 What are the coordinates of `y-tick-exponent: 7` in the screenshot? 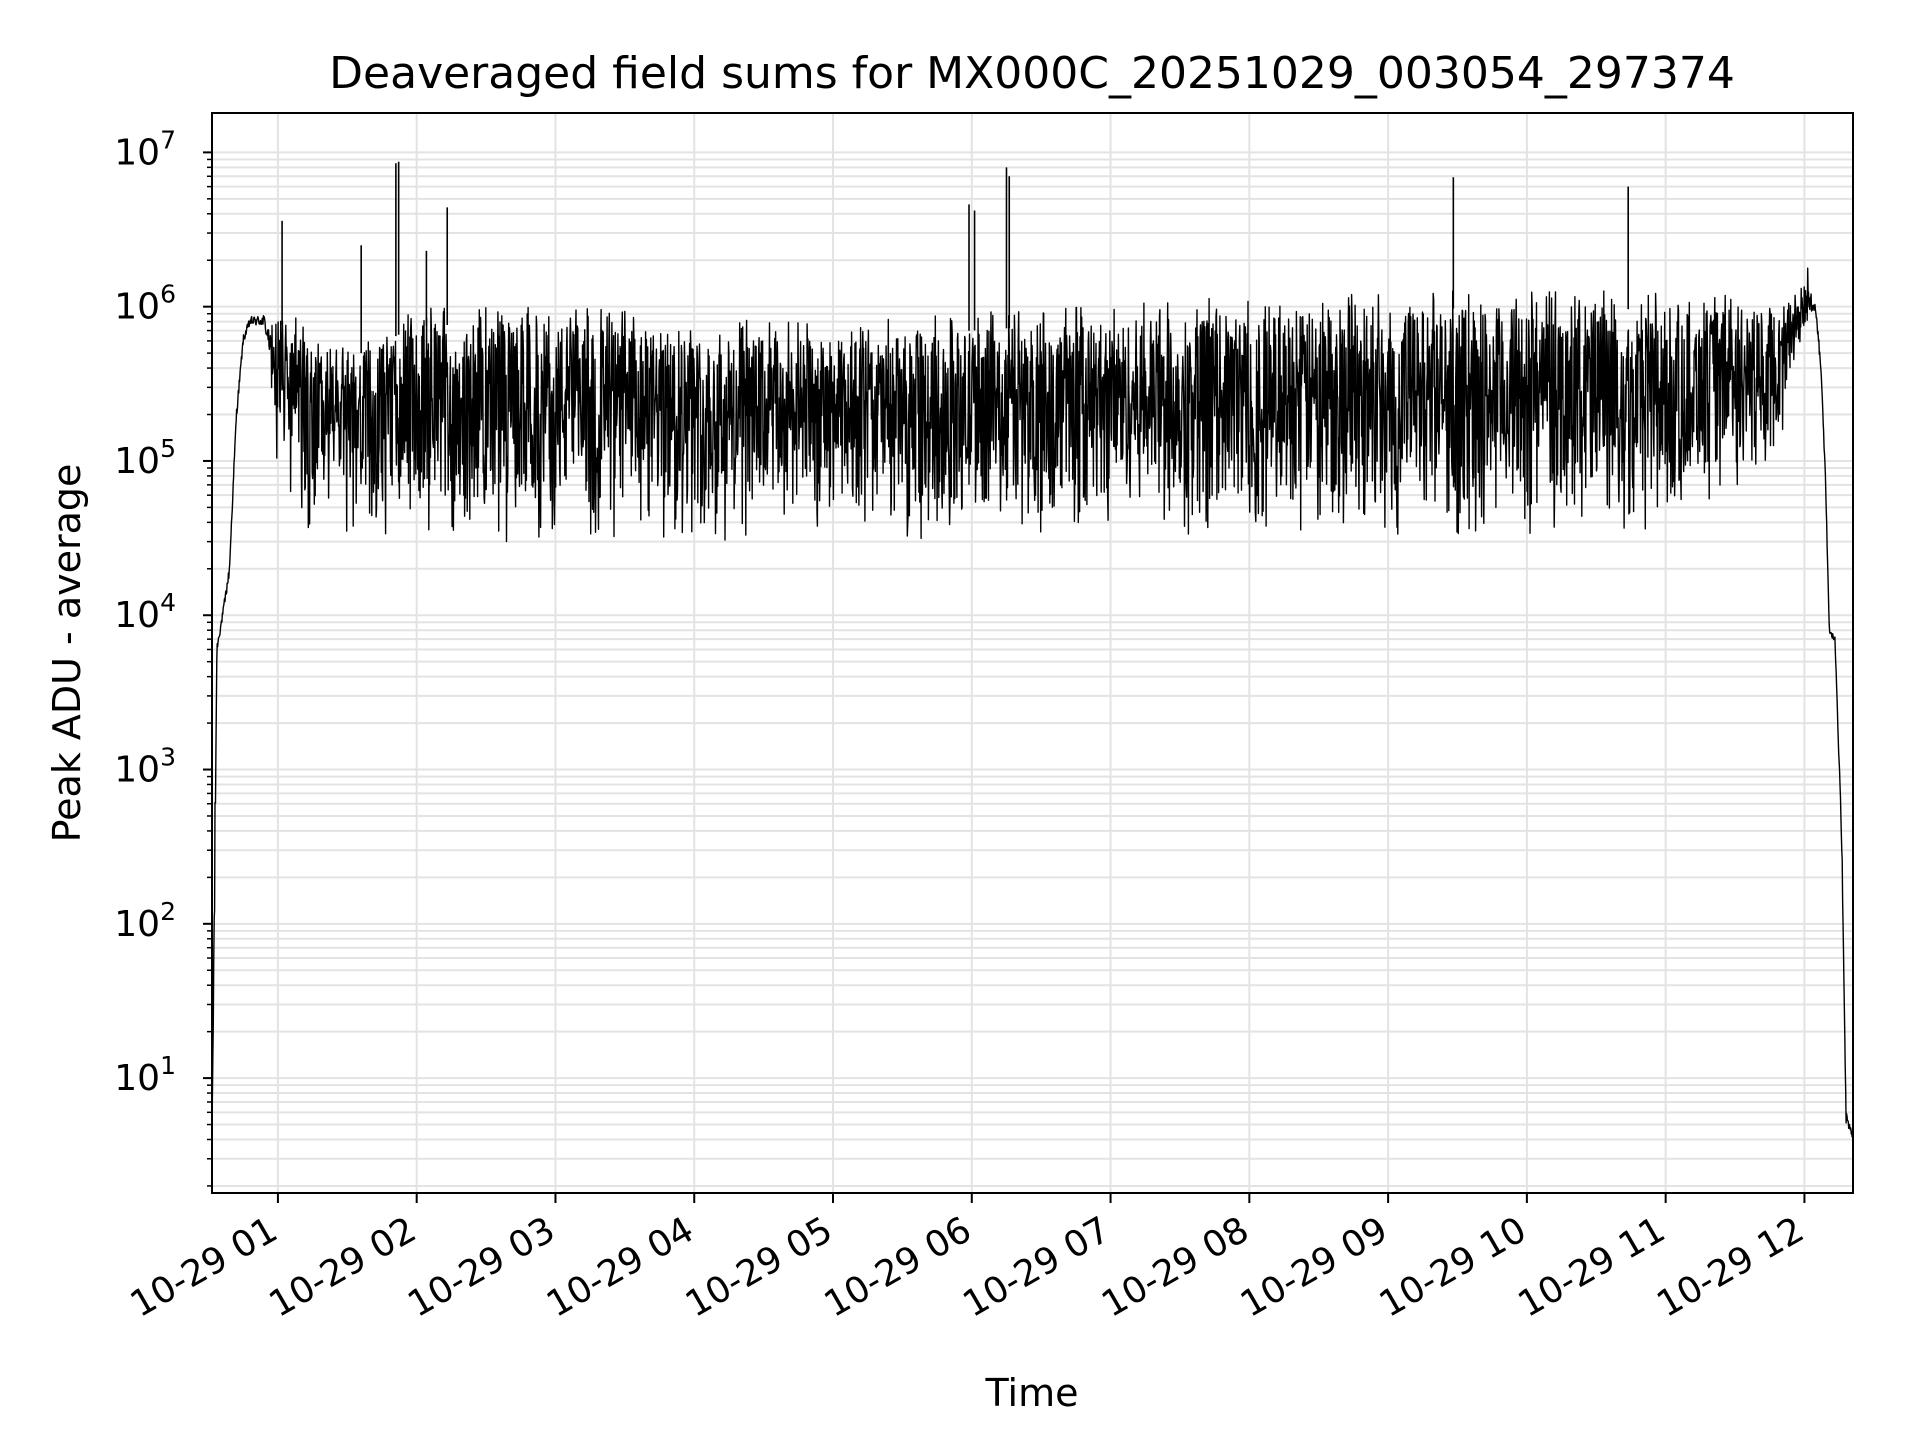 It's located at (168, 139).